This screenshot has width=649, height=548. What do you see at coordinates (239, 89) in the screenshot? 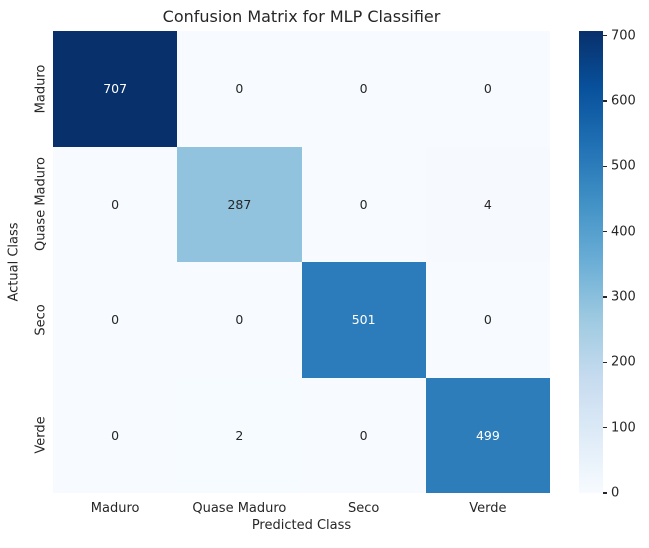
I see `heatmap-cell-Maduro-Quase Maduro: 0` at bounding box center [239, 89].